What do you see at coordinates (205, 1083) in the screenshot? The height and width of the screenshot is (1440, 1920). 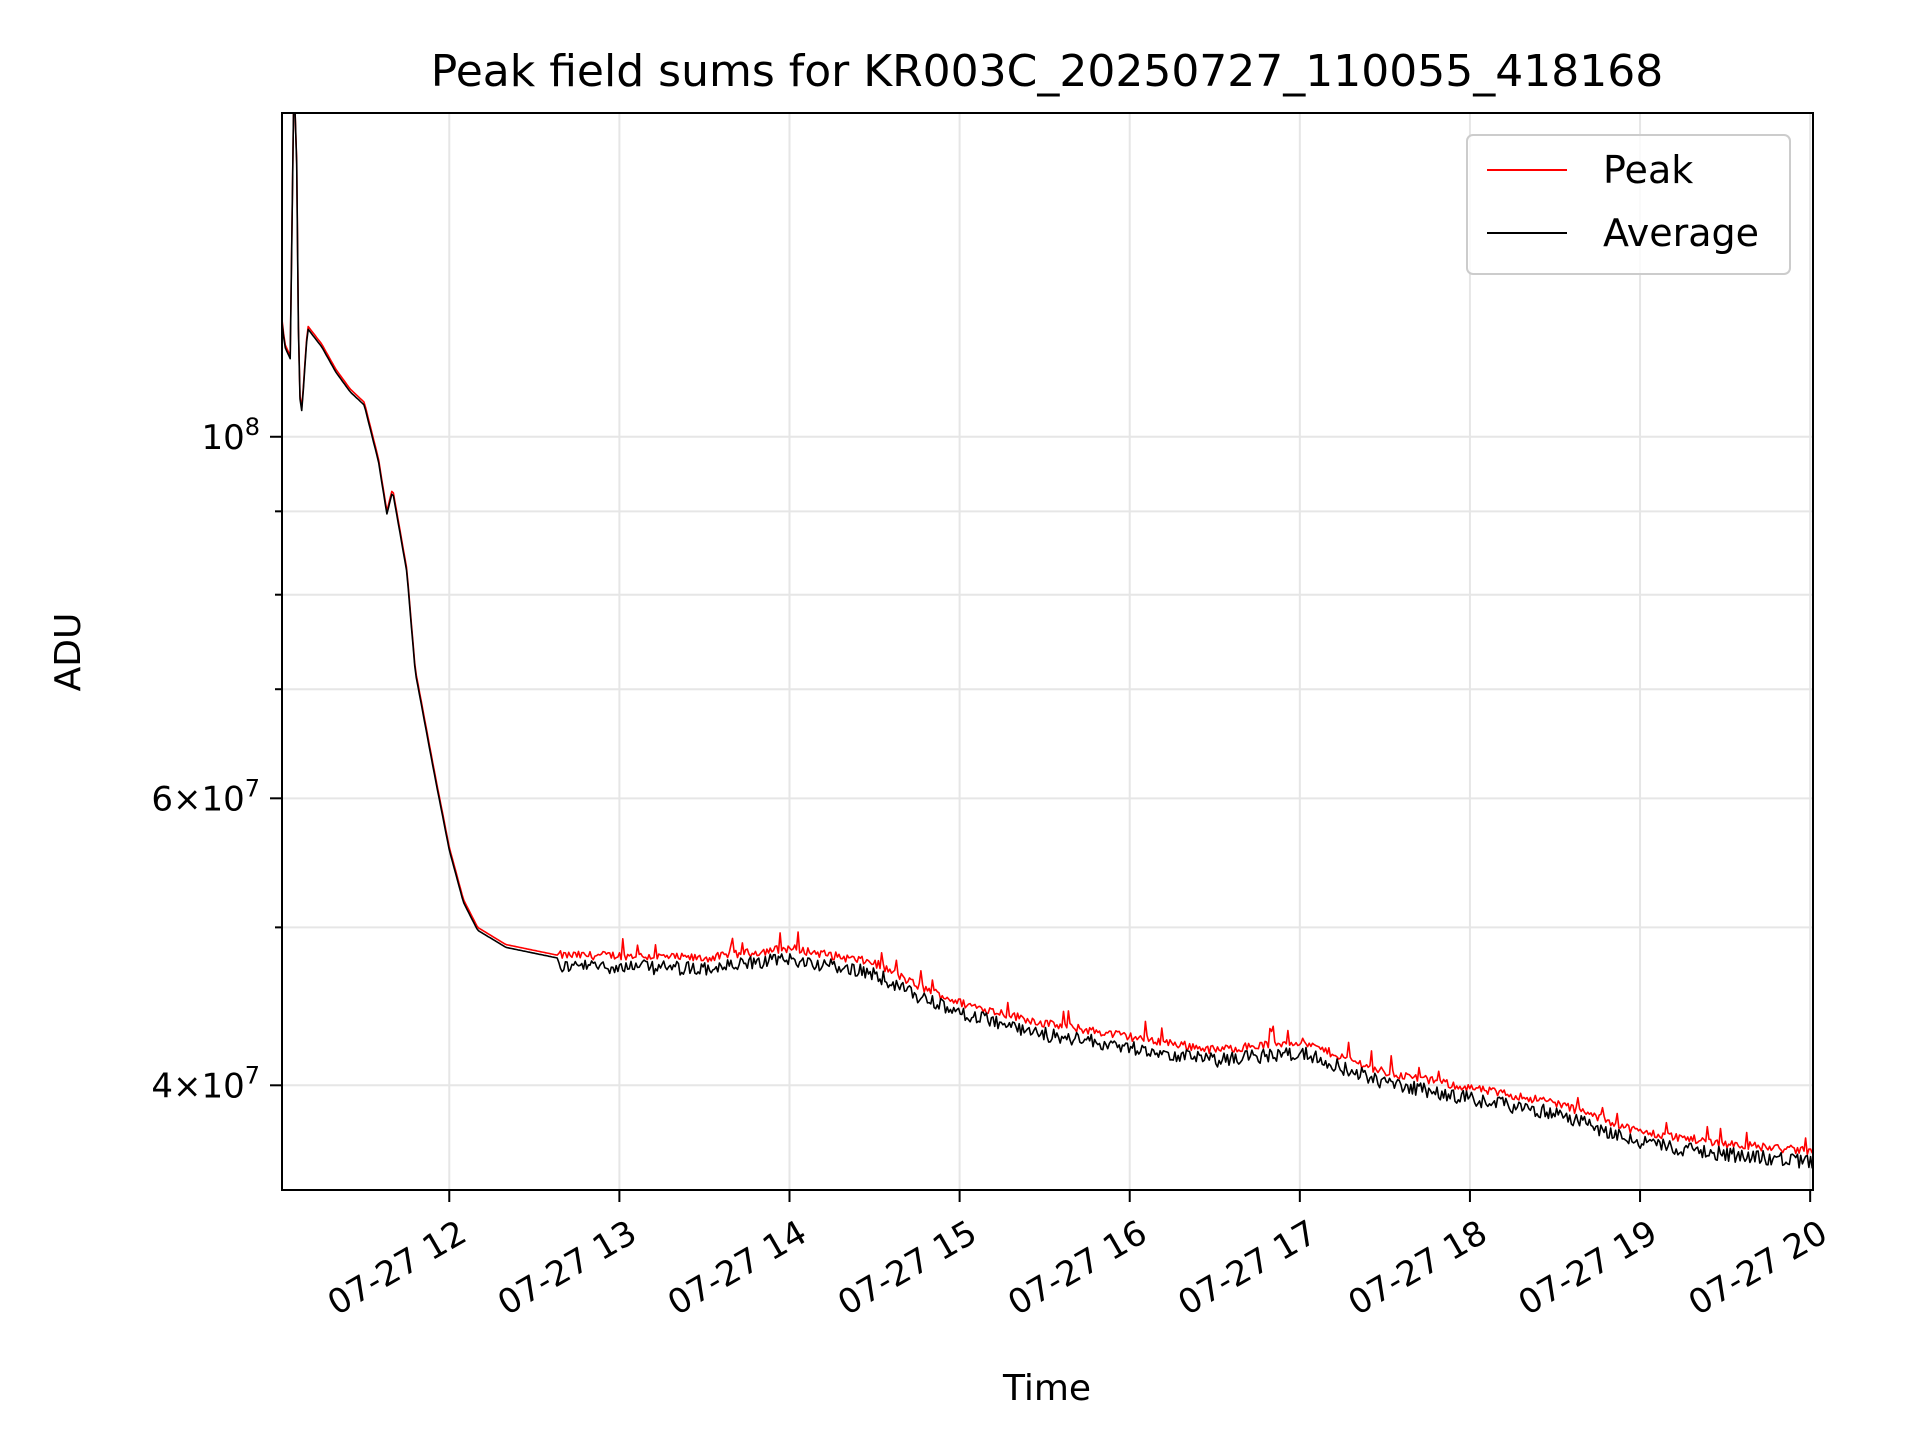 I see `y-tick-label: 4×107` at bounding box center [205, 1083].